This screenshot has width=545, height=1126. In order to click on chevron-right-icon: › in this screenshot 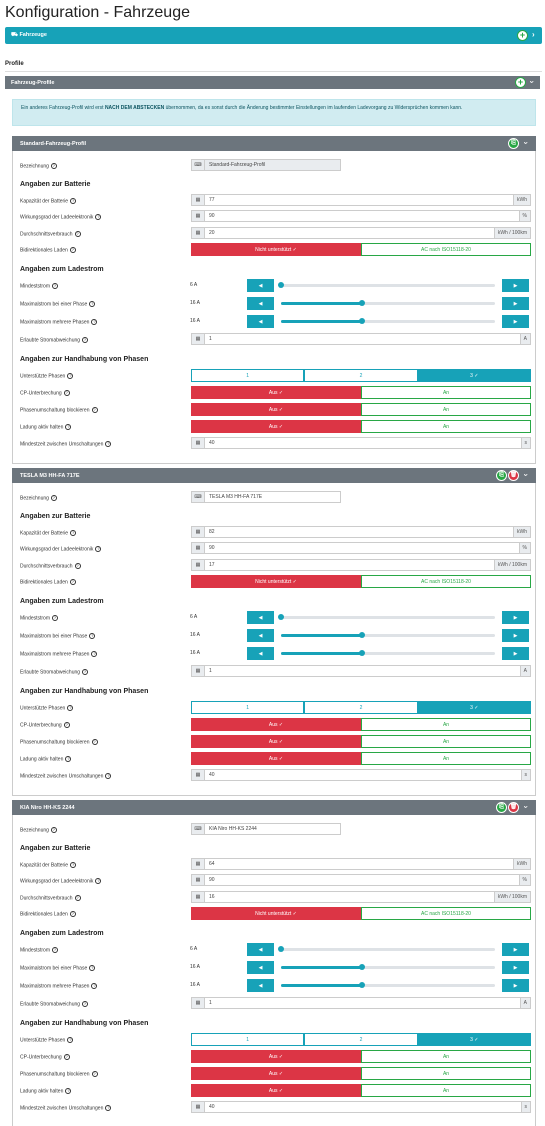, I will do `click(533, 34)`.